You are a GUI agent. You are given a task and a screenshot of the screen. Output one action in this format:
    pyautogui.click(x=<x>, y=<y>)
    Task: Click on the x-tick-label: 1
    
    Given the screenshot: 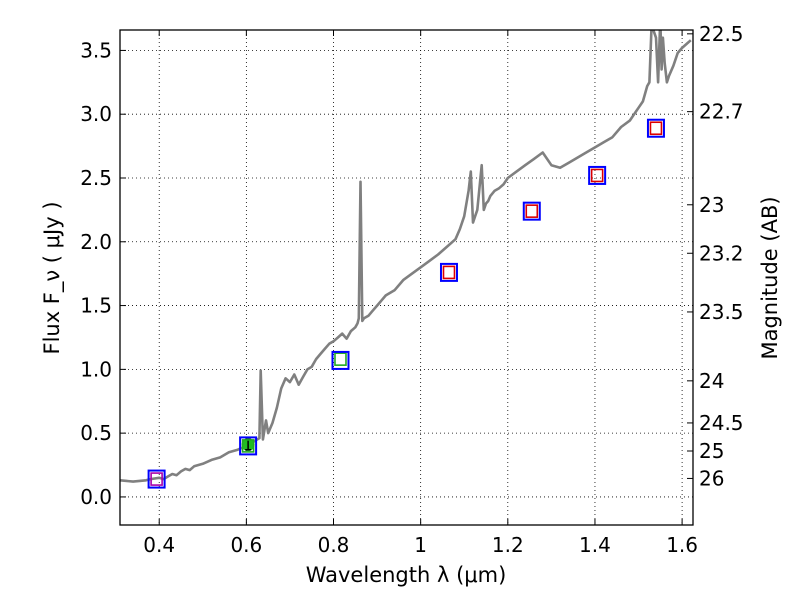 What is the action you would take?
    pyautogui.click(x=420, y=545)
    